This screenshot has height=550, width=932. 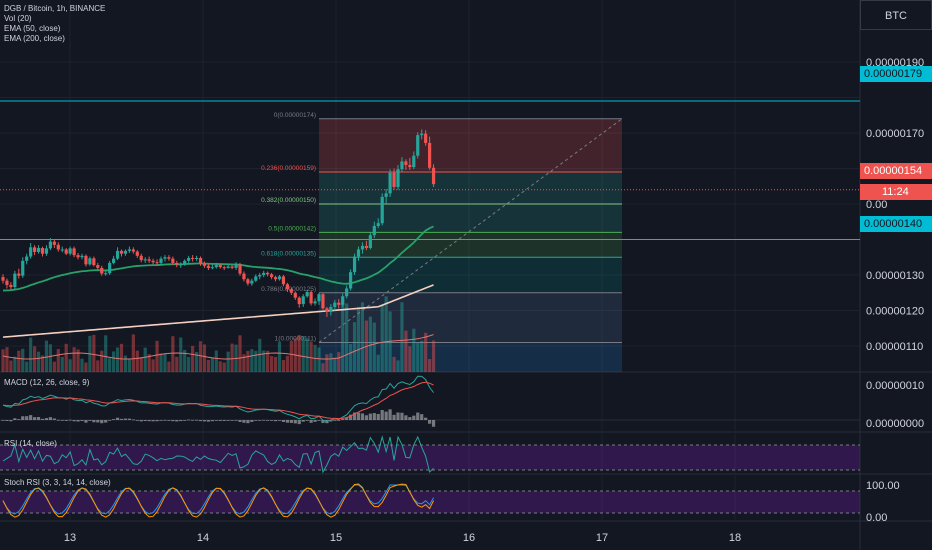 I want to click on price-axis-label: 0.00000110, so click(x=894, y=347).